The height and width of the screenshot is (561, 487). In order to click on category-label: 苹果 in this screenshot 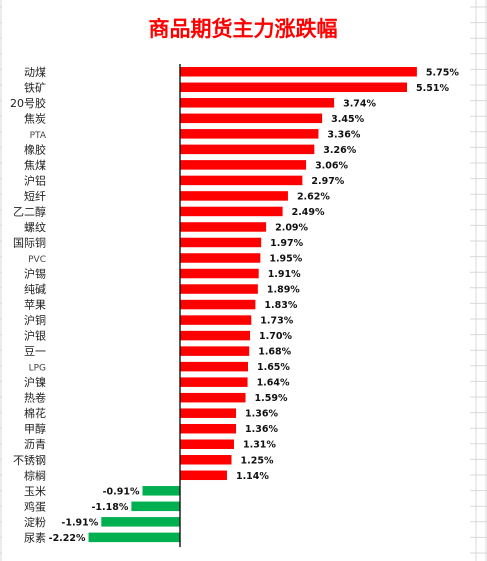, I will do `click(35, 305)`.